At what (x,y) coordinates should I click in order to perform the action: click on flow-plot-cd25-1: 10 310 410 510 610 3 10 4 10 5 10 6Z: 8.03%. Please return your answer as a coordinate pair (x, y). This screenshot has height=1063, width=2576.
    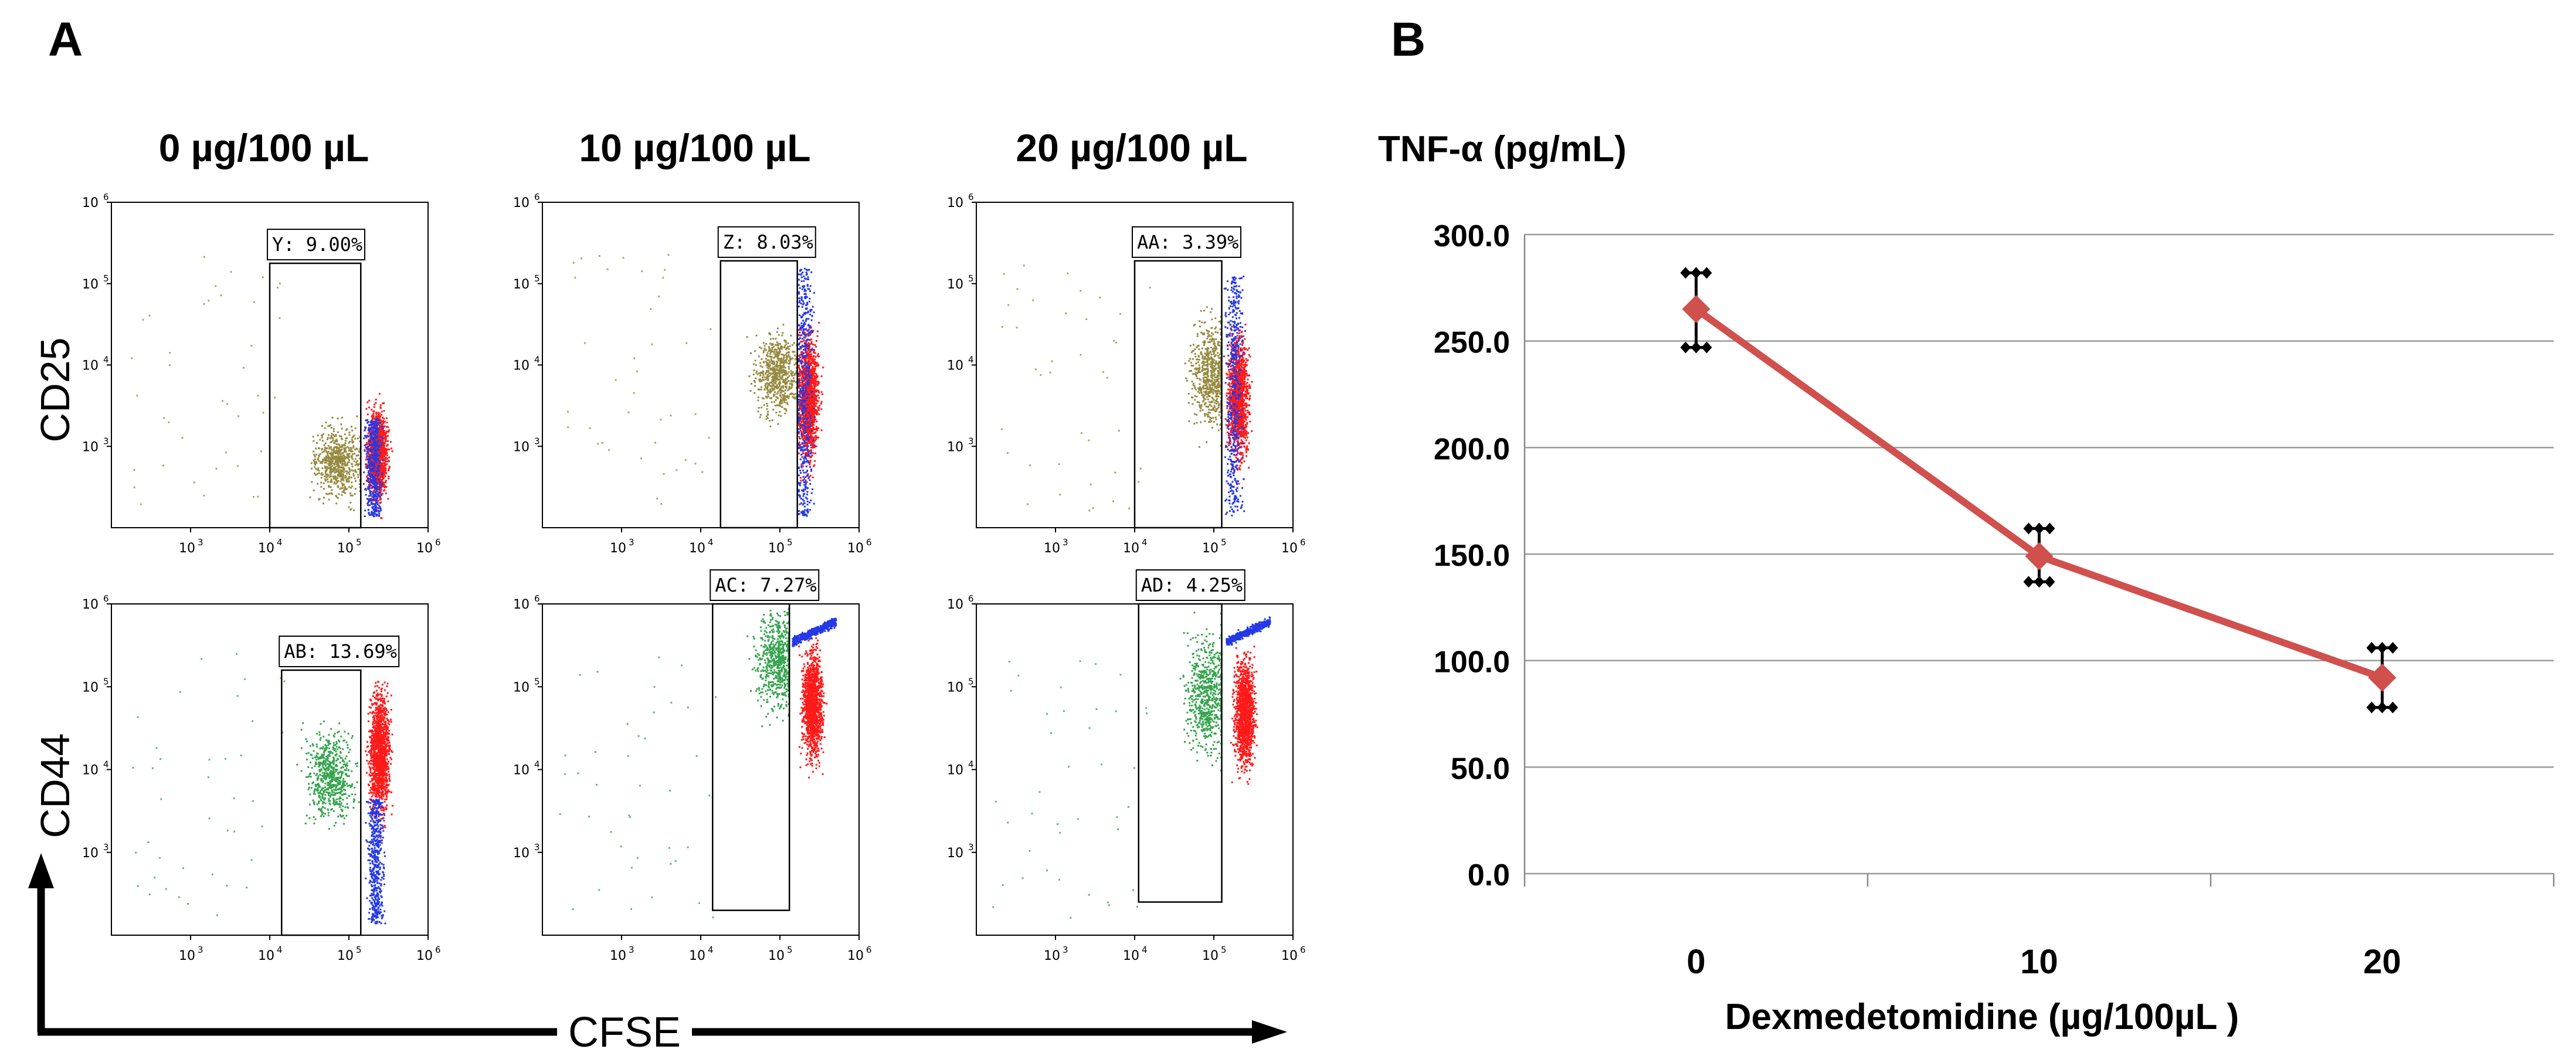
    Looking at the image, I should click on (692, 374).